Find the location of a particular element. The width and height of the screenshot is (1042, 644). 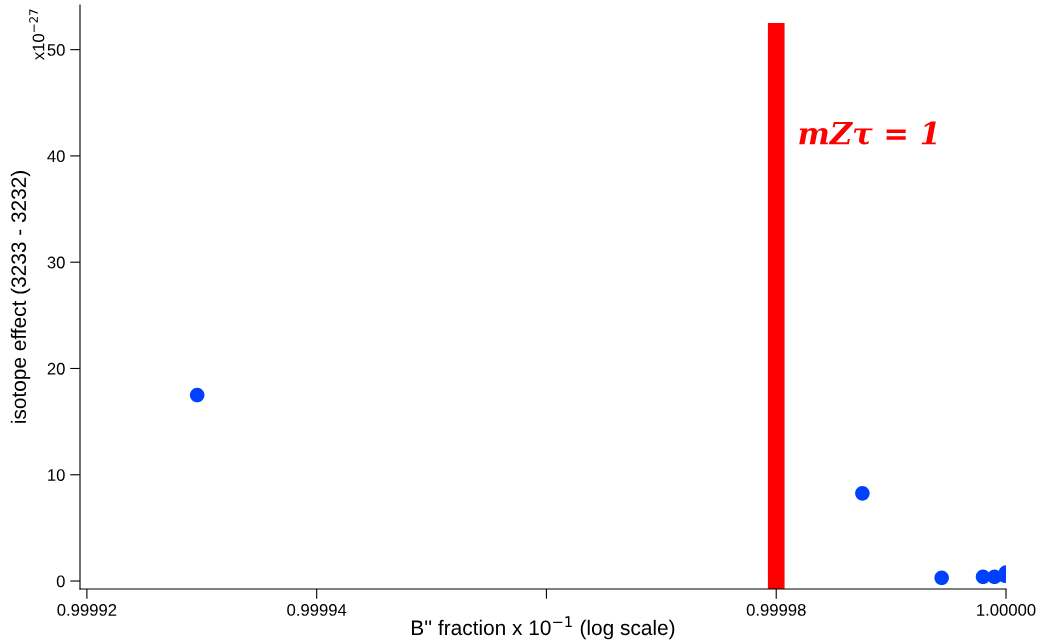

ref-line-label: mZτ = 1 is located at coordinates (867, 133).